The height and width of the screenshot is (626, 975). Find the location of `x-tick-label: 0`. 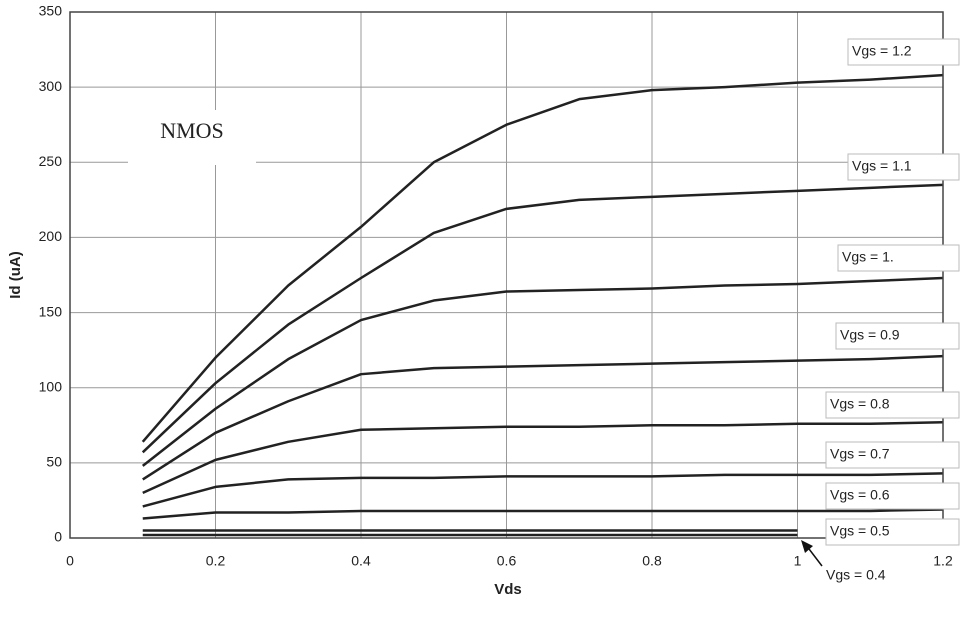

x-tick-label: 0 is located at coordinates (70, 561).